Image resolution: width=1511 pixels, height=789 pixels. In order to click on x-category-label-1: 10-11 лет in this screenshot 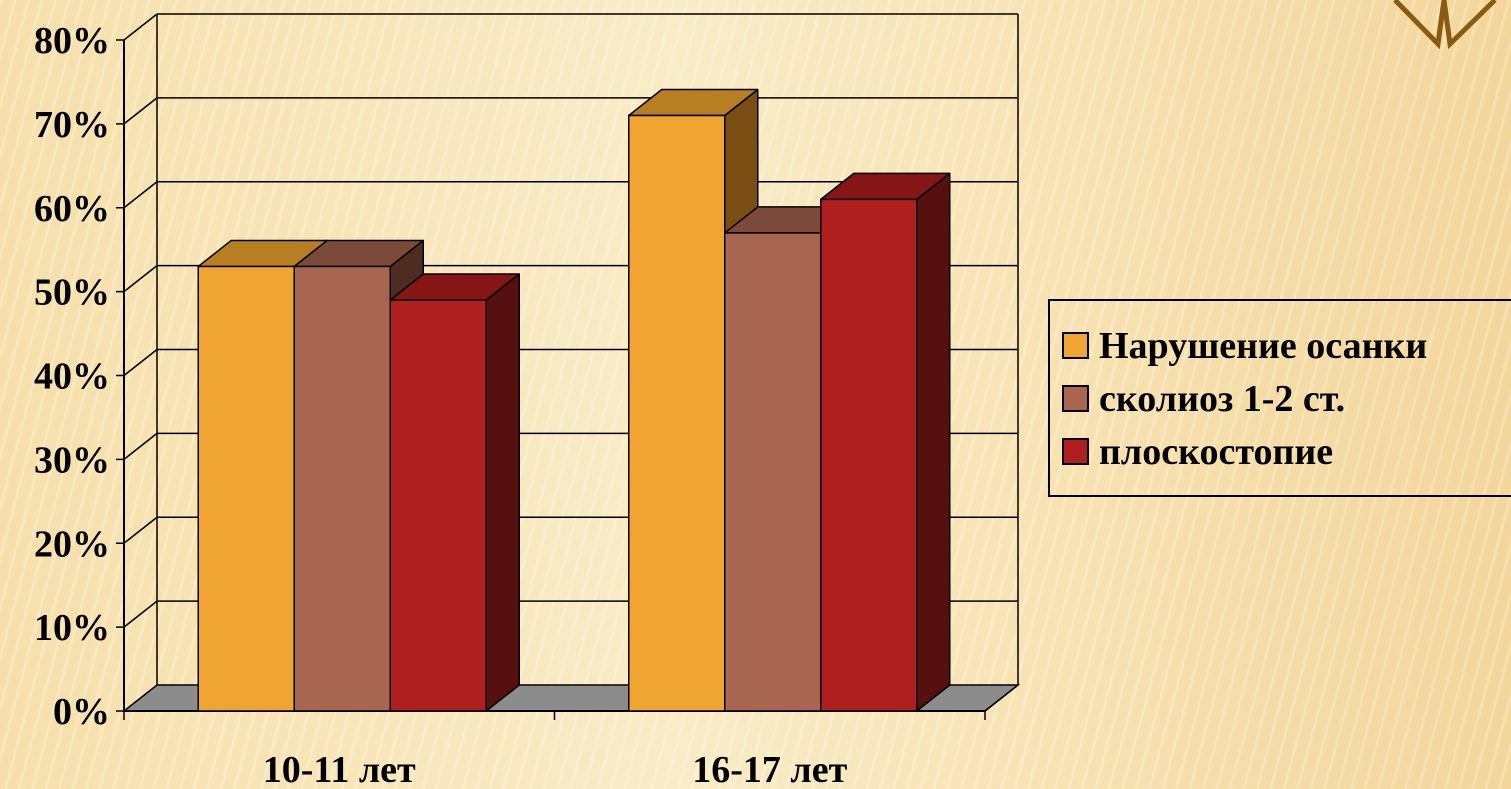, I will do `click(339, 769)`.